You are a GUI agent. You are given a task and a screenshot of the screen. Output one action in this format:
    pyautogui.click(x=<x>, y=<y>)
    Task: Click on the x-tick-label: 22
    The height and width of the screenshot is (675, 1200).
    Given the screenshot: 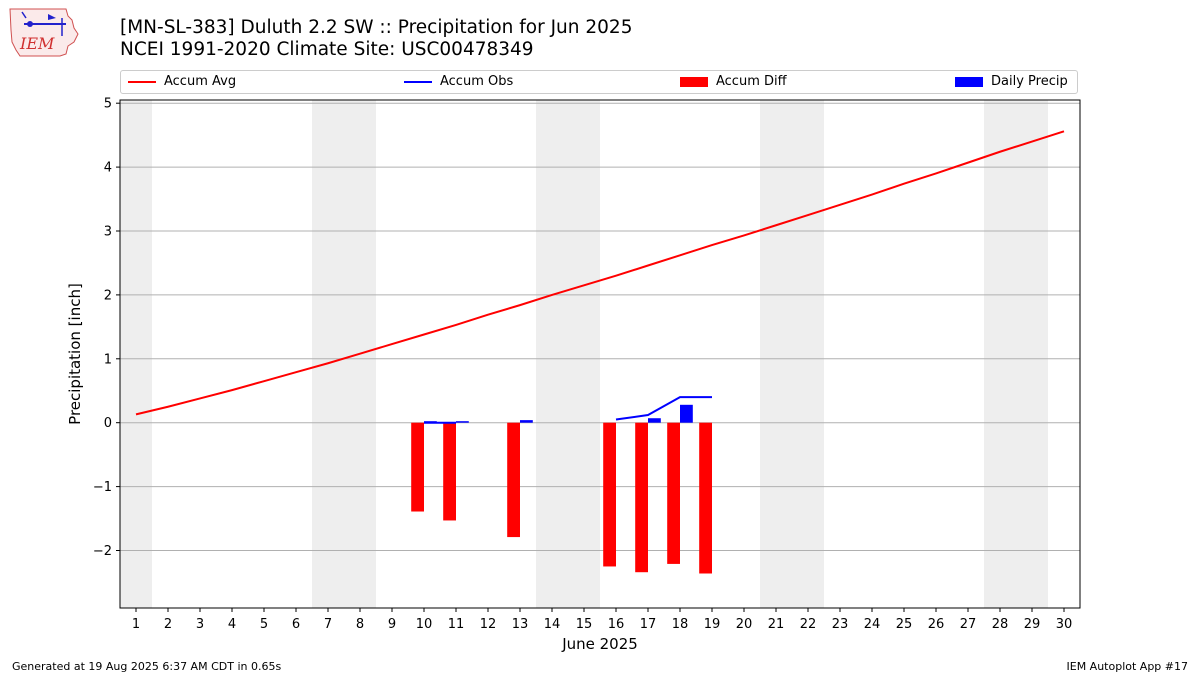 What is the action you would take?
    pyautogui.click(x=808, y=624)
    